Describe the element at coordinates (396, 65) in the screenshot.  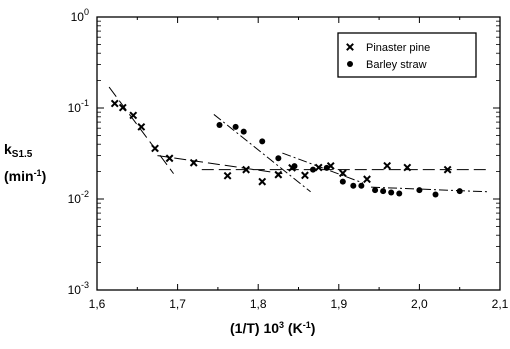
I see `legend-label: Barley straw` at that location.